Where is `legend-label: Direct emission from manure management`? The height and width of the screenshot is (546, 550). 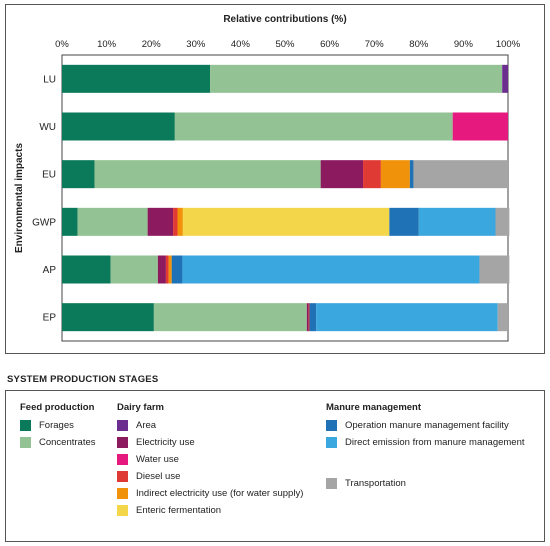
legend-label: Direct emission from manure management is located at coordinates (435, 442).